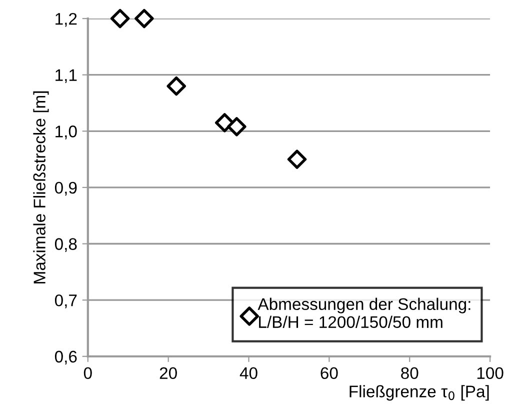 The image size is (511, 412). I want to click on x-tick-label: 0, so click(88, 373).